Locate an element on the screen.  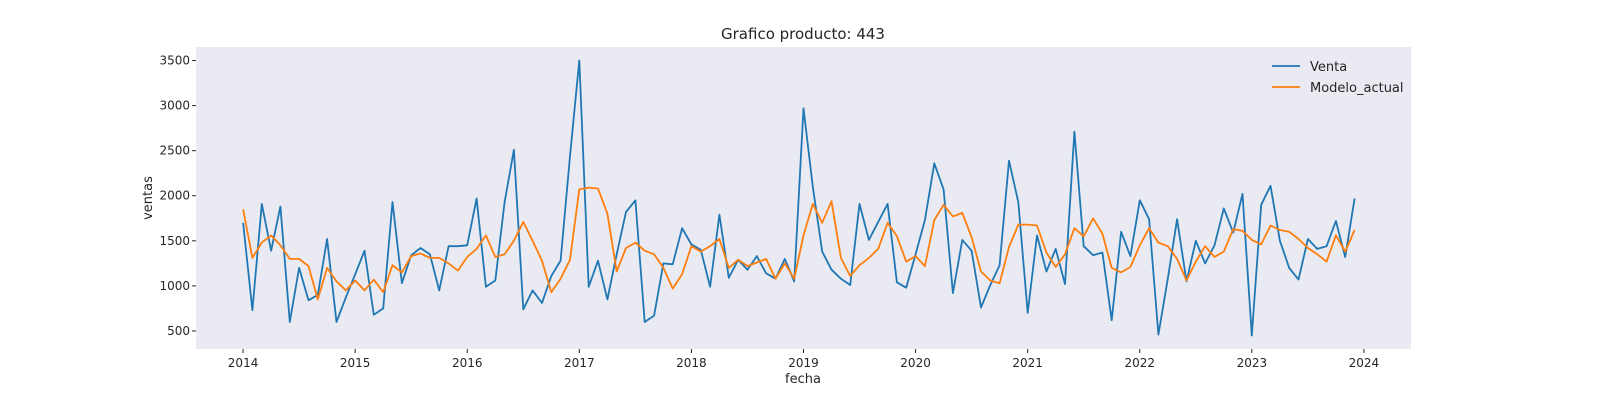
y-axis-label: ventas is located at coordinates (148, 198).